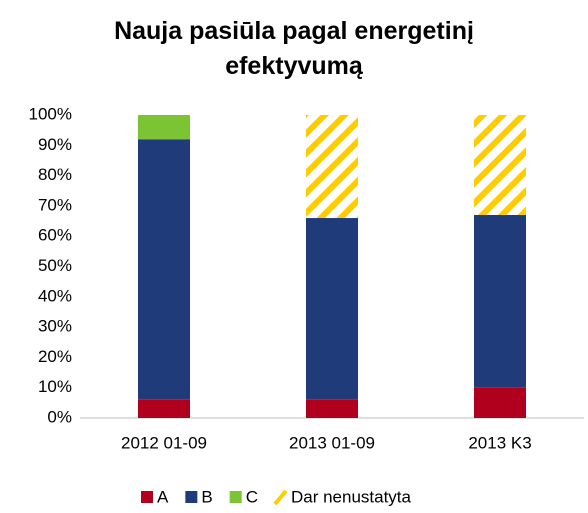 The width and height of the screenshot is (588, 513). I want to click on y-tick-label: 50%, so click(55, 265).